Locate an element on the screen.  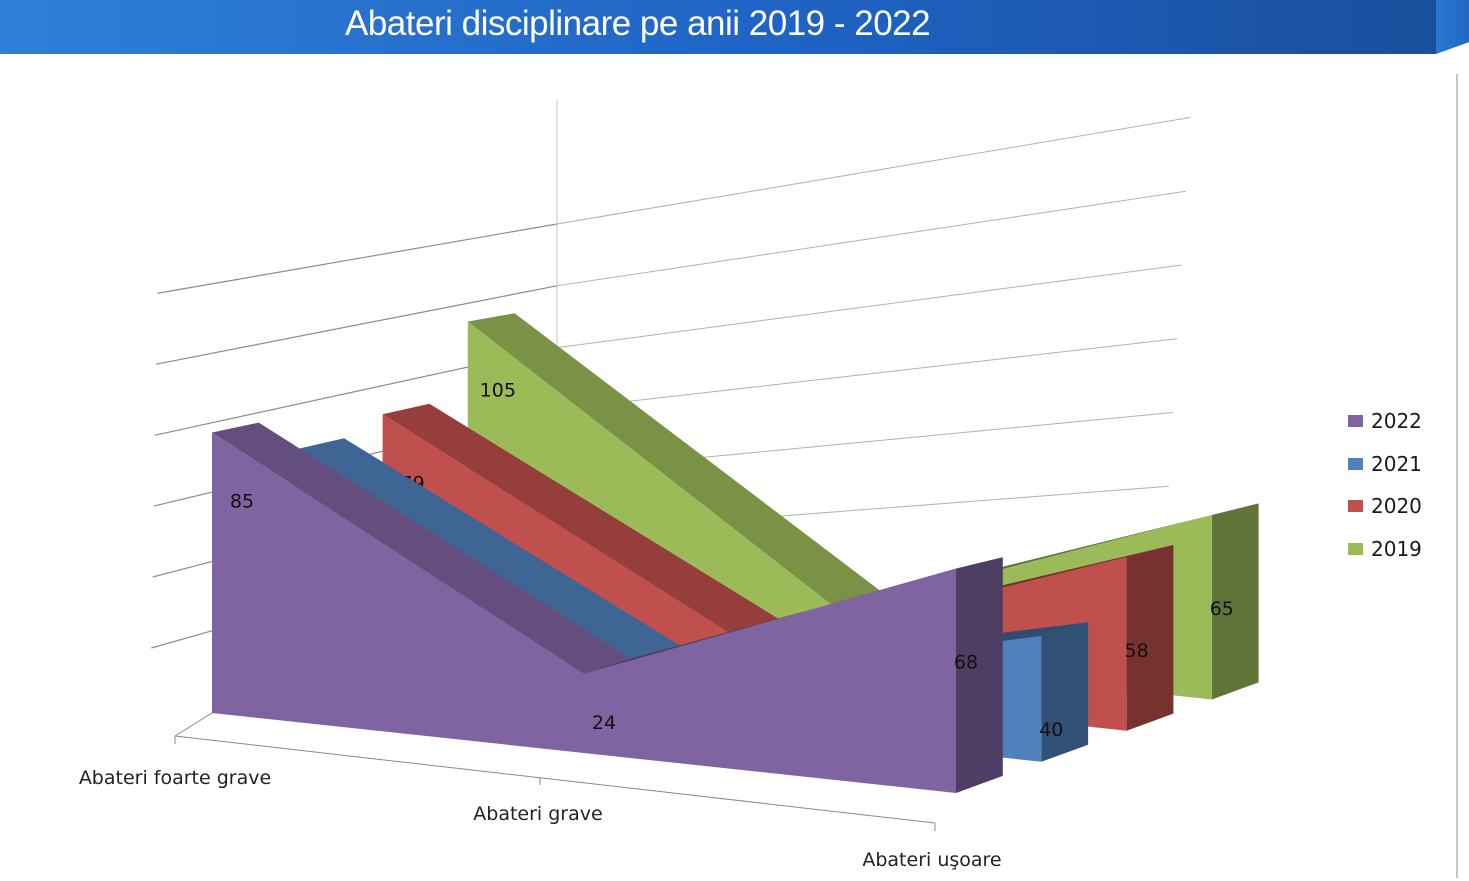
chart-legend: 2022 2021 2020 2019 is located at coordinates (1385, 485).